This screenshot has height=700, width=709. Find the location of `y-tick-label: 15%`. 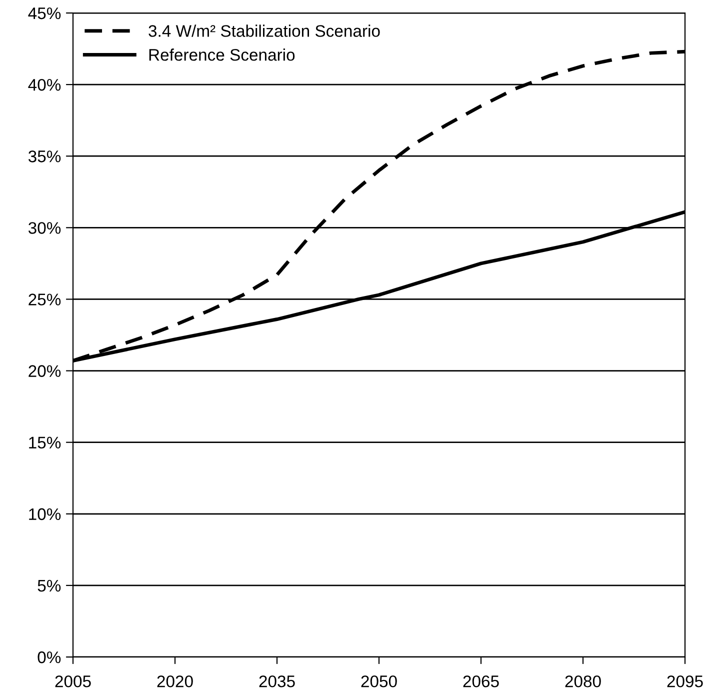

y-tick-label: 15% is located at coordinates (45, 442).